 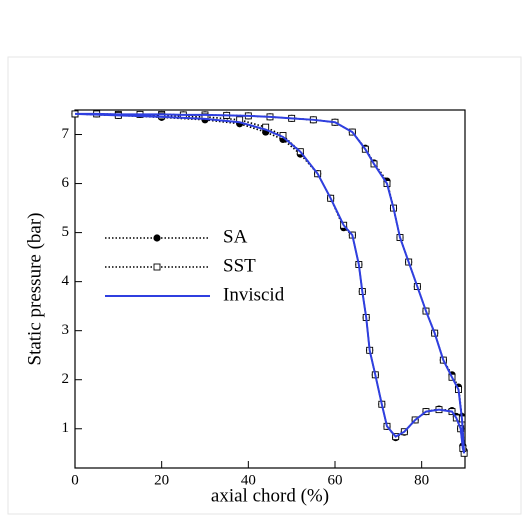 What do you see at coordinates (235, 236) in the screenshot?
I see `legend-label: SA` at bounding box center [235, 236].